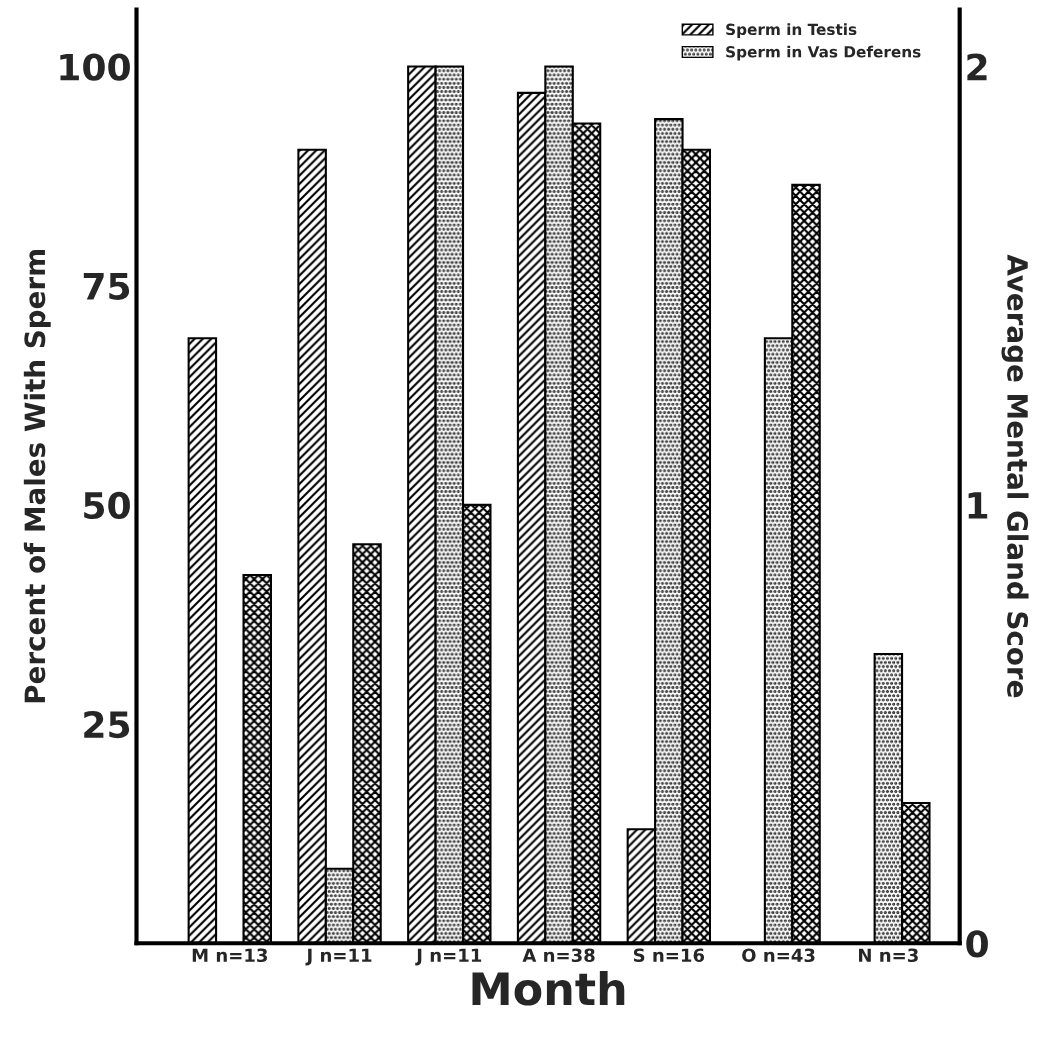  I want to click on y-tick-label: 100, so click(95, 67).